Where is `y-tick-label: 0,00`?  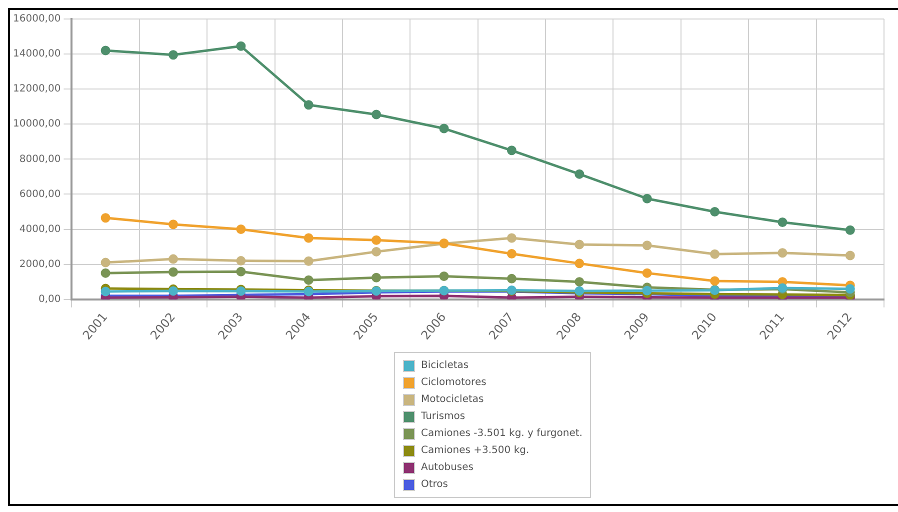 y-tick-label: 0,00 is located at coordinates (49, 299).